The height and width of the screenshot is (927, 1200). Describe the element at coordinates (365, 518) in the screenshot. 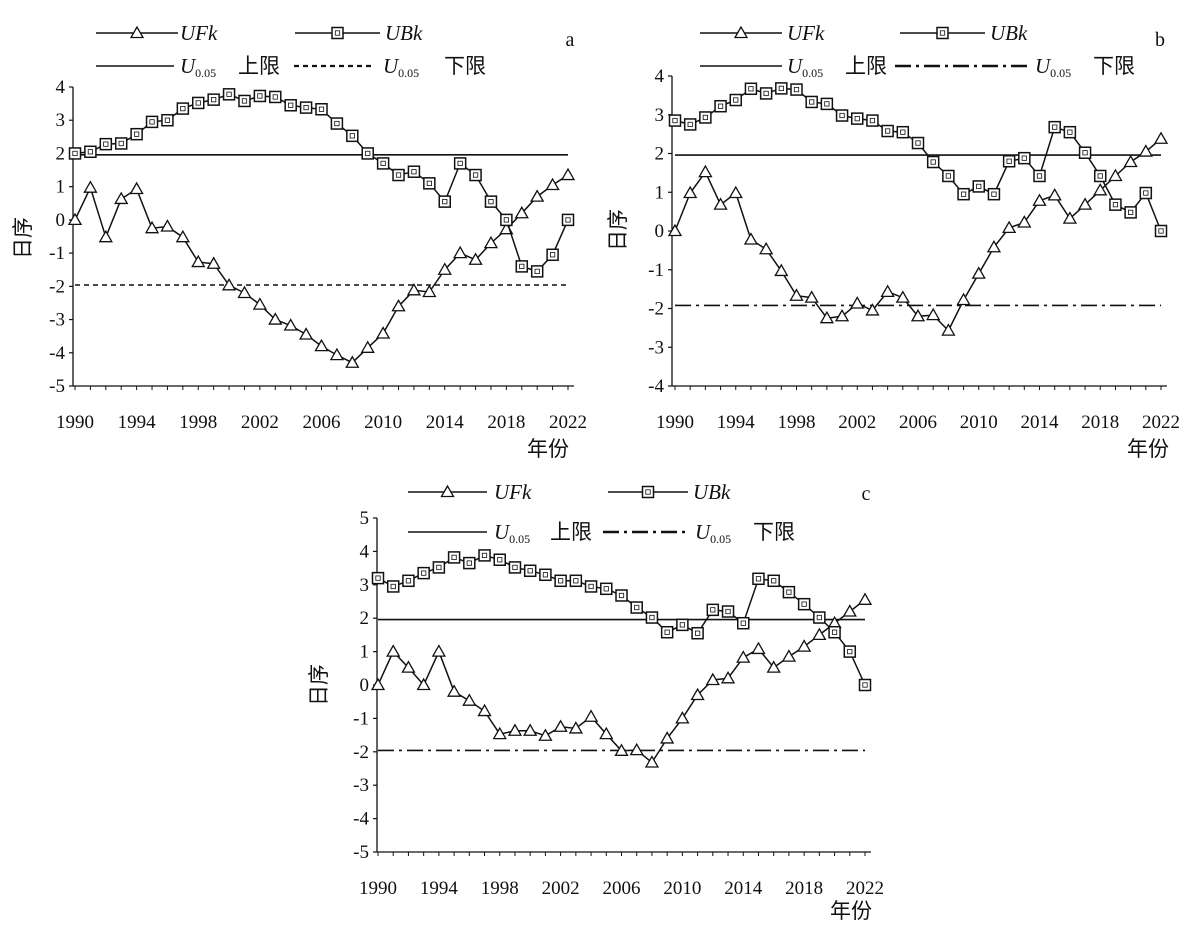

I see `y-tick-label: 5` at that location.